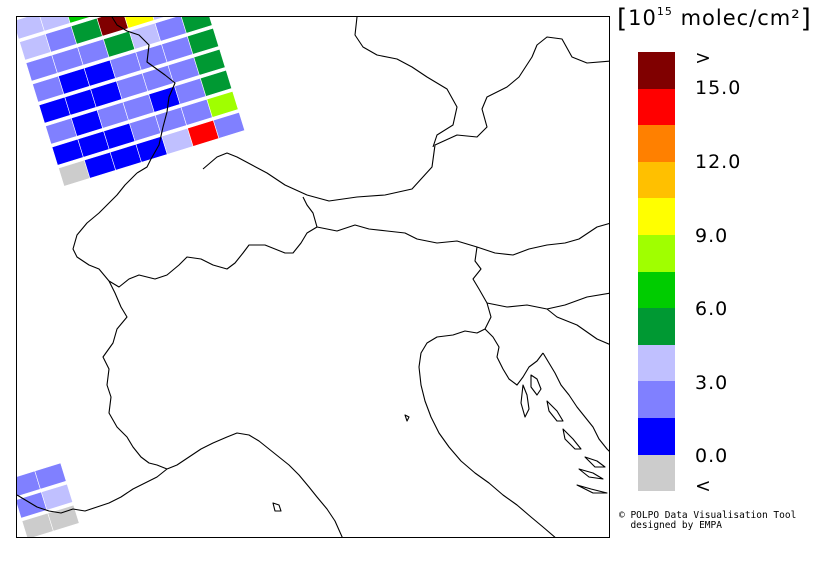 The height and width of the screenshot is (566, 813). I want to click on border-italy-slovenia, so click(482, 288).